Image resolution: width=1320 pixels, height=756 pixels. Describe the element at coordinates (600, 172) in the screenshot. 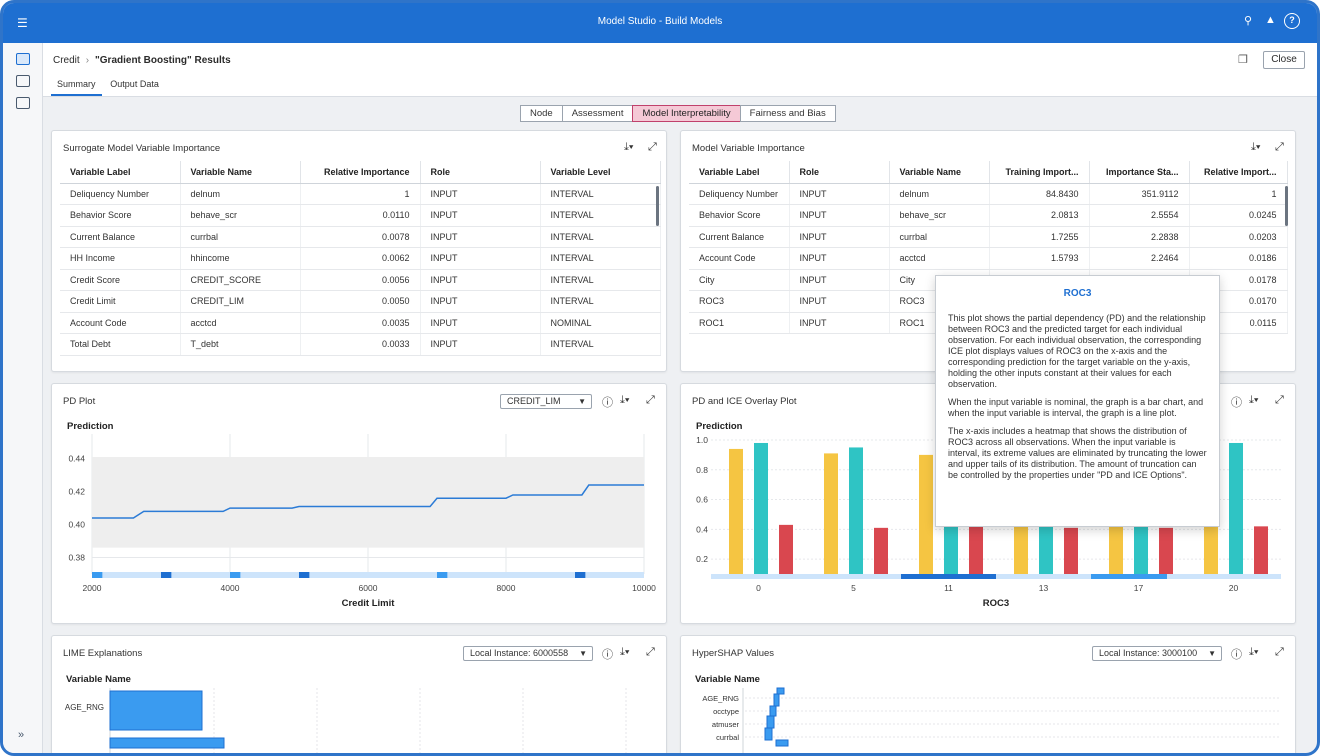

I see `column-header: Variable Level` at that location.